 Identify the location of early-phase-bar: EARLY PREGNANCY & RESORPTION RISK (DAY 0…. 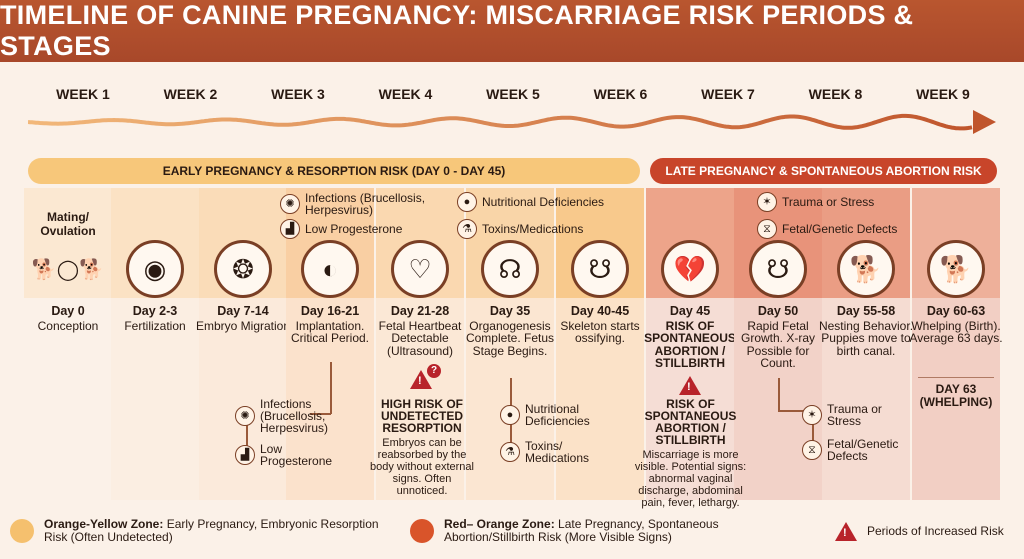
(334, 171).